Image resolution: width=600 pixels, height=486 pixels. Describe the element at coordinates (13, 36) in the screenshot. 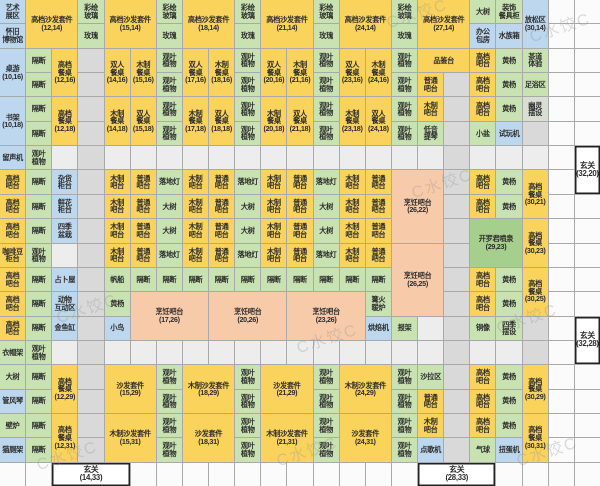

I see `grid-cell: 怀旧 博物馆` at that location.